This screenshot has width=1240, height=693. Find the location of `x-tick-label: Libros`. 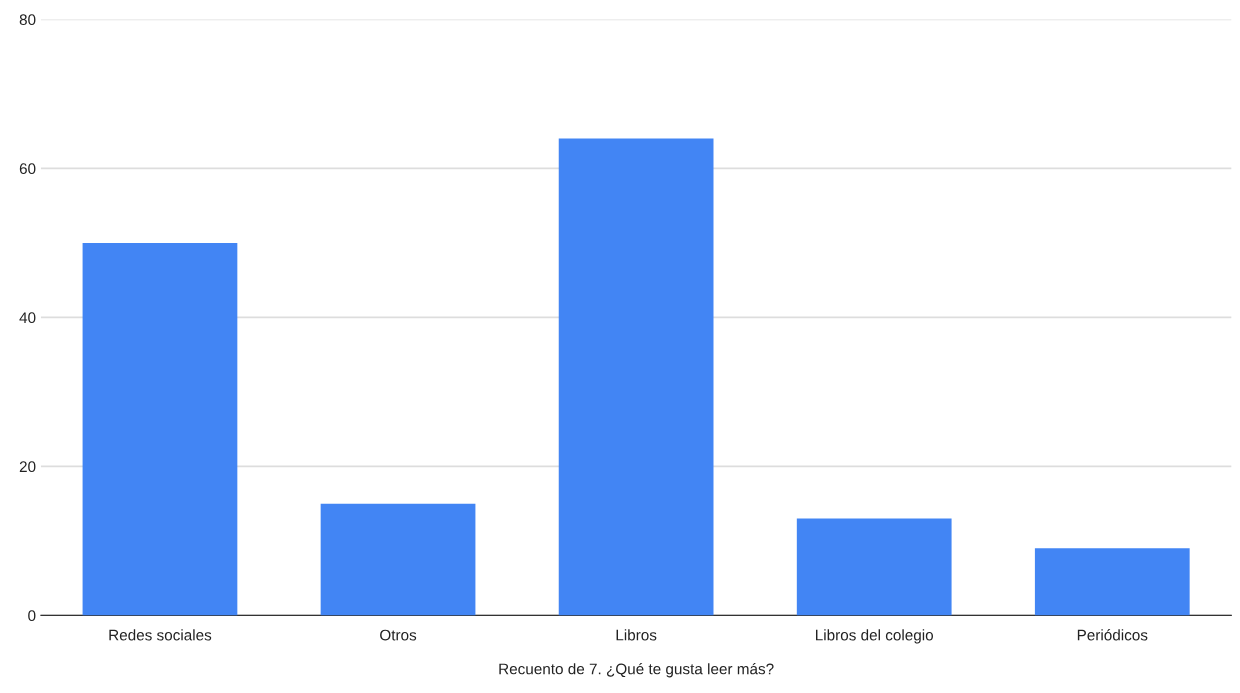

x-tick-label: Libros is located at coordinates (636, 635).